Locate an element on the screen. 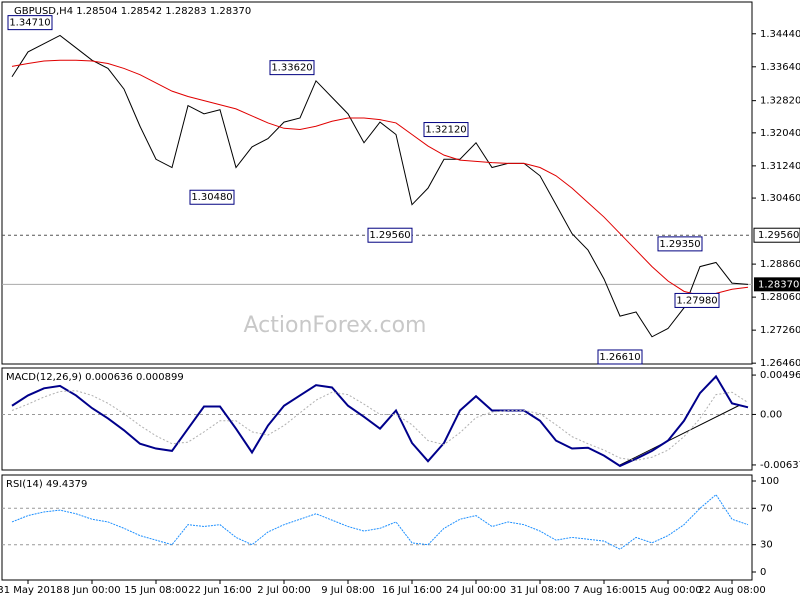 The image size is (800, 600). y-tick-label: 1.34440 is located at coordinates (780, 34).